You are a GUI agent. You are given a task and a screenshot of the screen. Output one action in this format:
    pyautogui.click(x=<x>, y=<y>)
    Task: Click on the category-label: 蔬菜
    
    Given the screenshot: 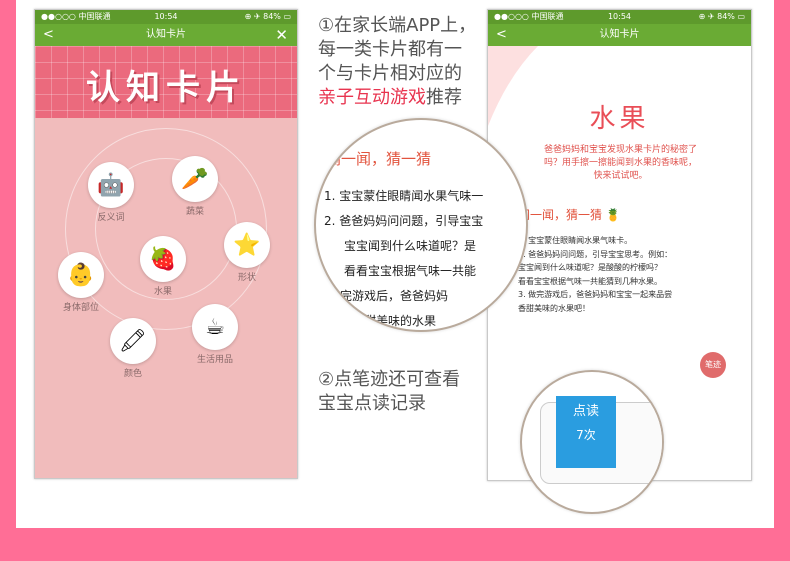 What is the action you would take?
    pyautogui.click(x=194, y=212)
    